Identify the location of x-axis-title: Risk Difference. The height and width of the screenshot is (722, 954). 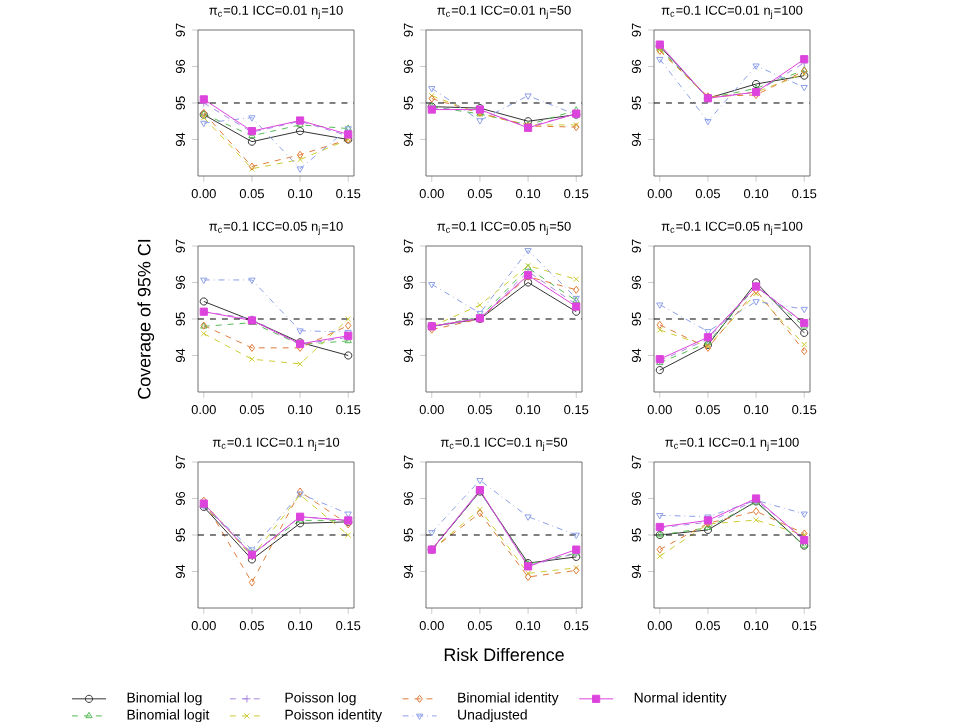
(504, 654).